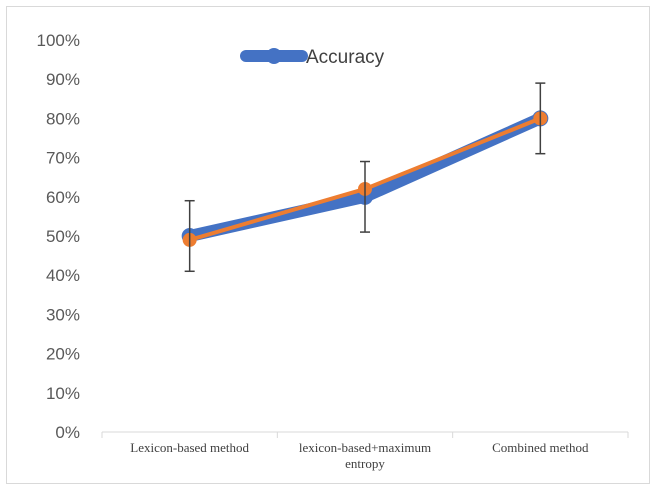 This screenshot has width=658, height=490. What do you see at coordinates (67, 432) in the screenshot?
I see `y-tick-label: 0%` at bounding box center [67, 432].